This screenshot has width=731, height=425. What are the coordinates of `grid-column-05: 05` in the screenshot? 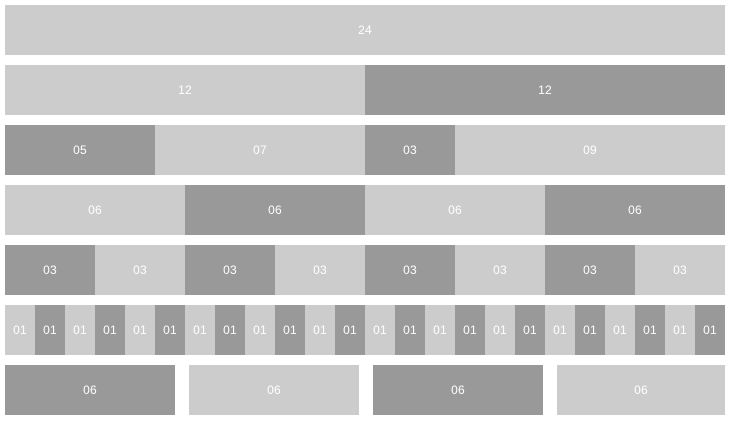 It's located at (80, 150).